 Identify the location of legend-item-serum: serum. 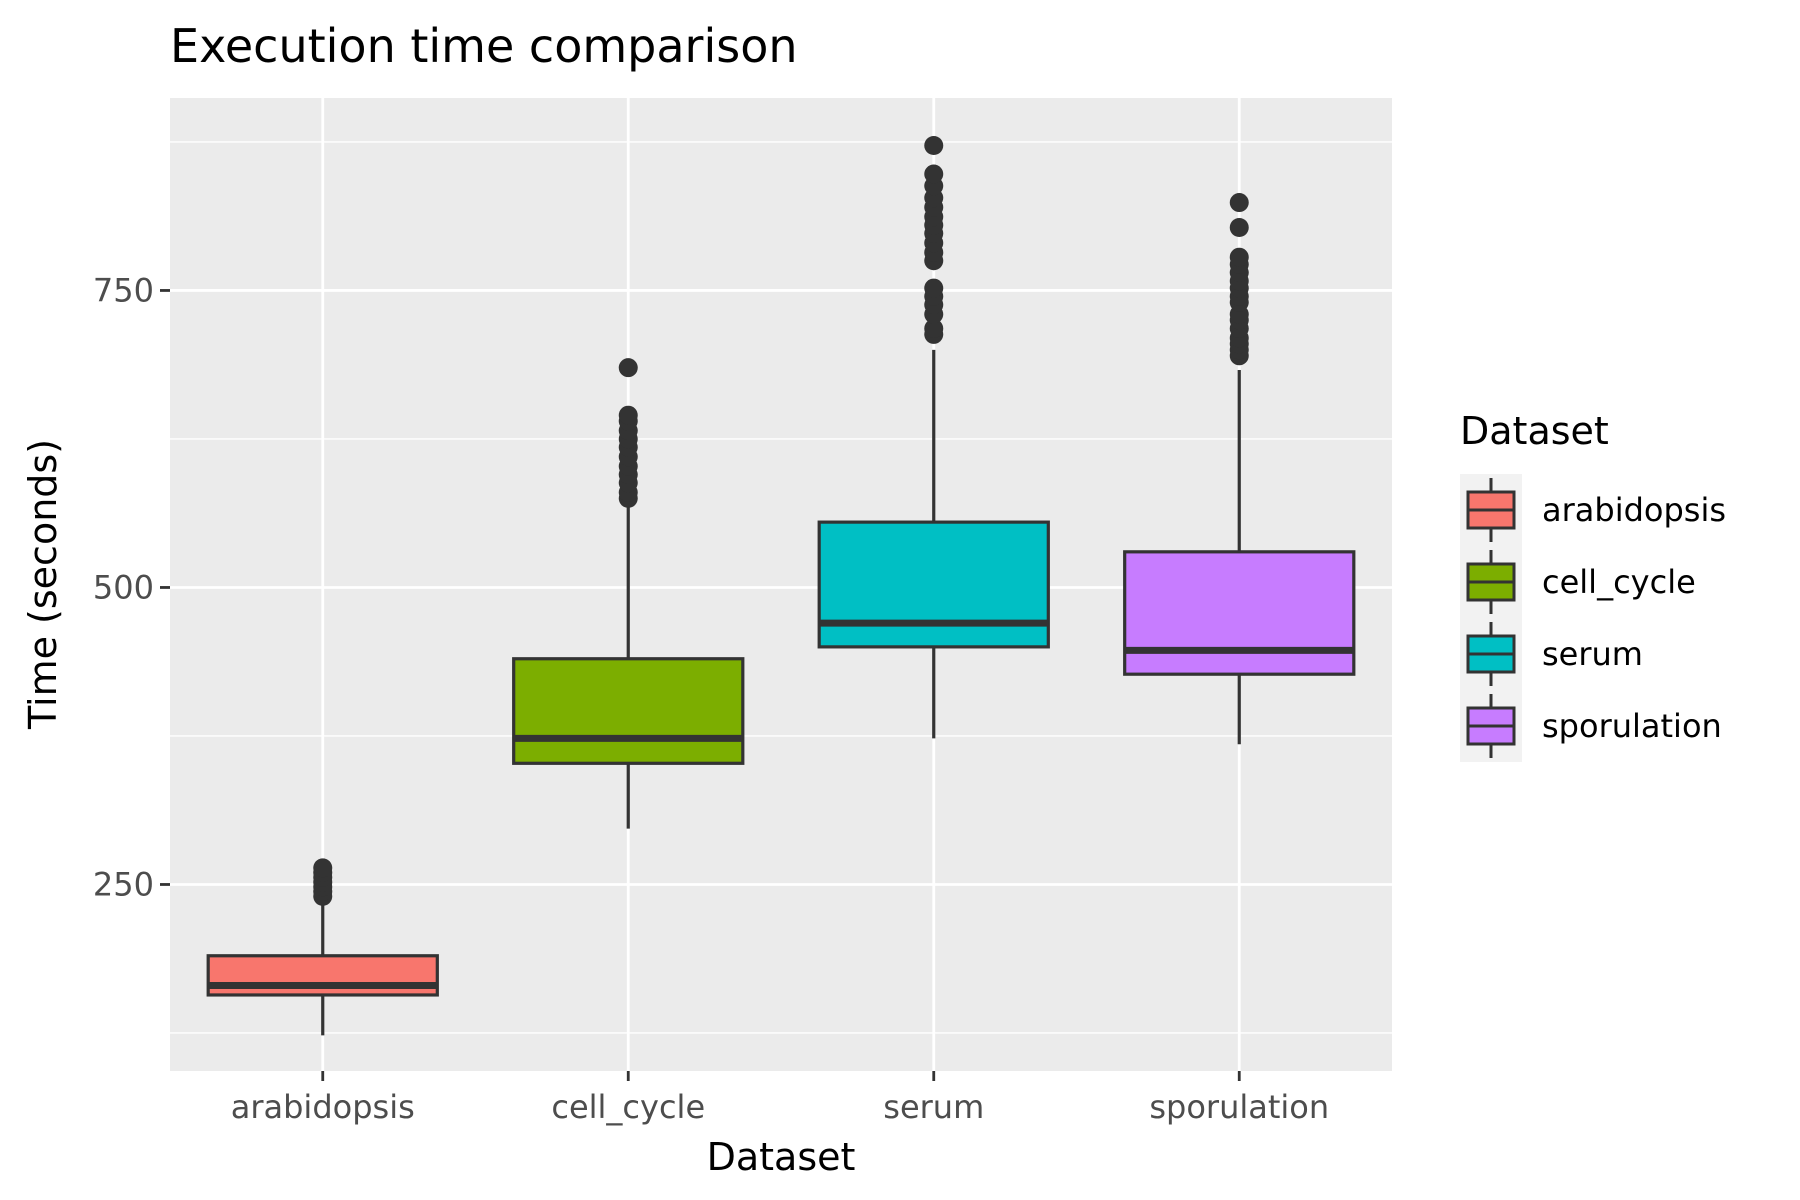
(1554, 654).